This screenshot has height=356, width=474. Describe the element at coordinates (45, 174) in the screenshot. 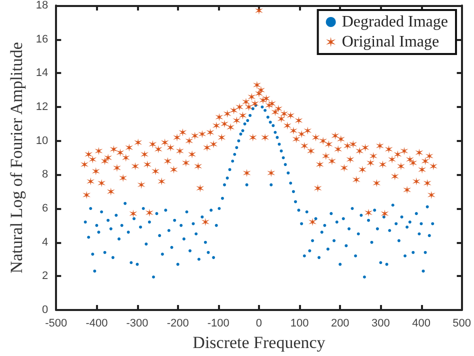

I see `y-tick-label: 8` at that location.